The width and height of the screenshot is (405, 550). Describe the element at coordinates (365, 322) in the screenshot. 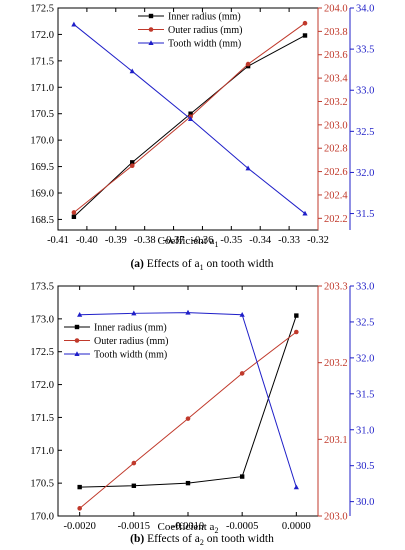

I see `right2-y-tick-label: 32.5` at that location.